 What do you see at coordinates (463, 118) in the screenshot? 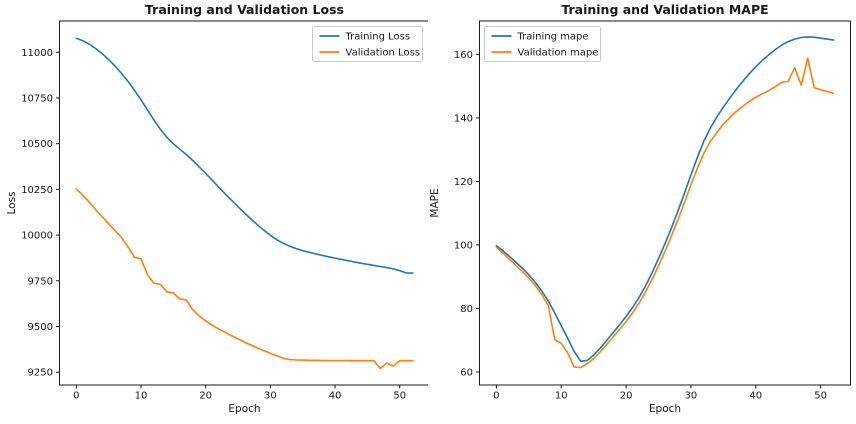
I see `y-tick-label: 140` at bounding box center [463, 118].